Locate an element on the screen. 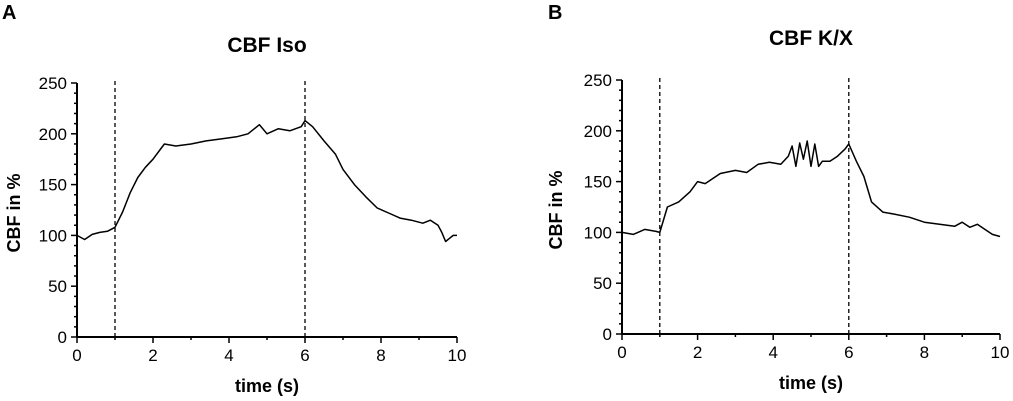  panel-letter-a: A is located at coordinates (9, 13).